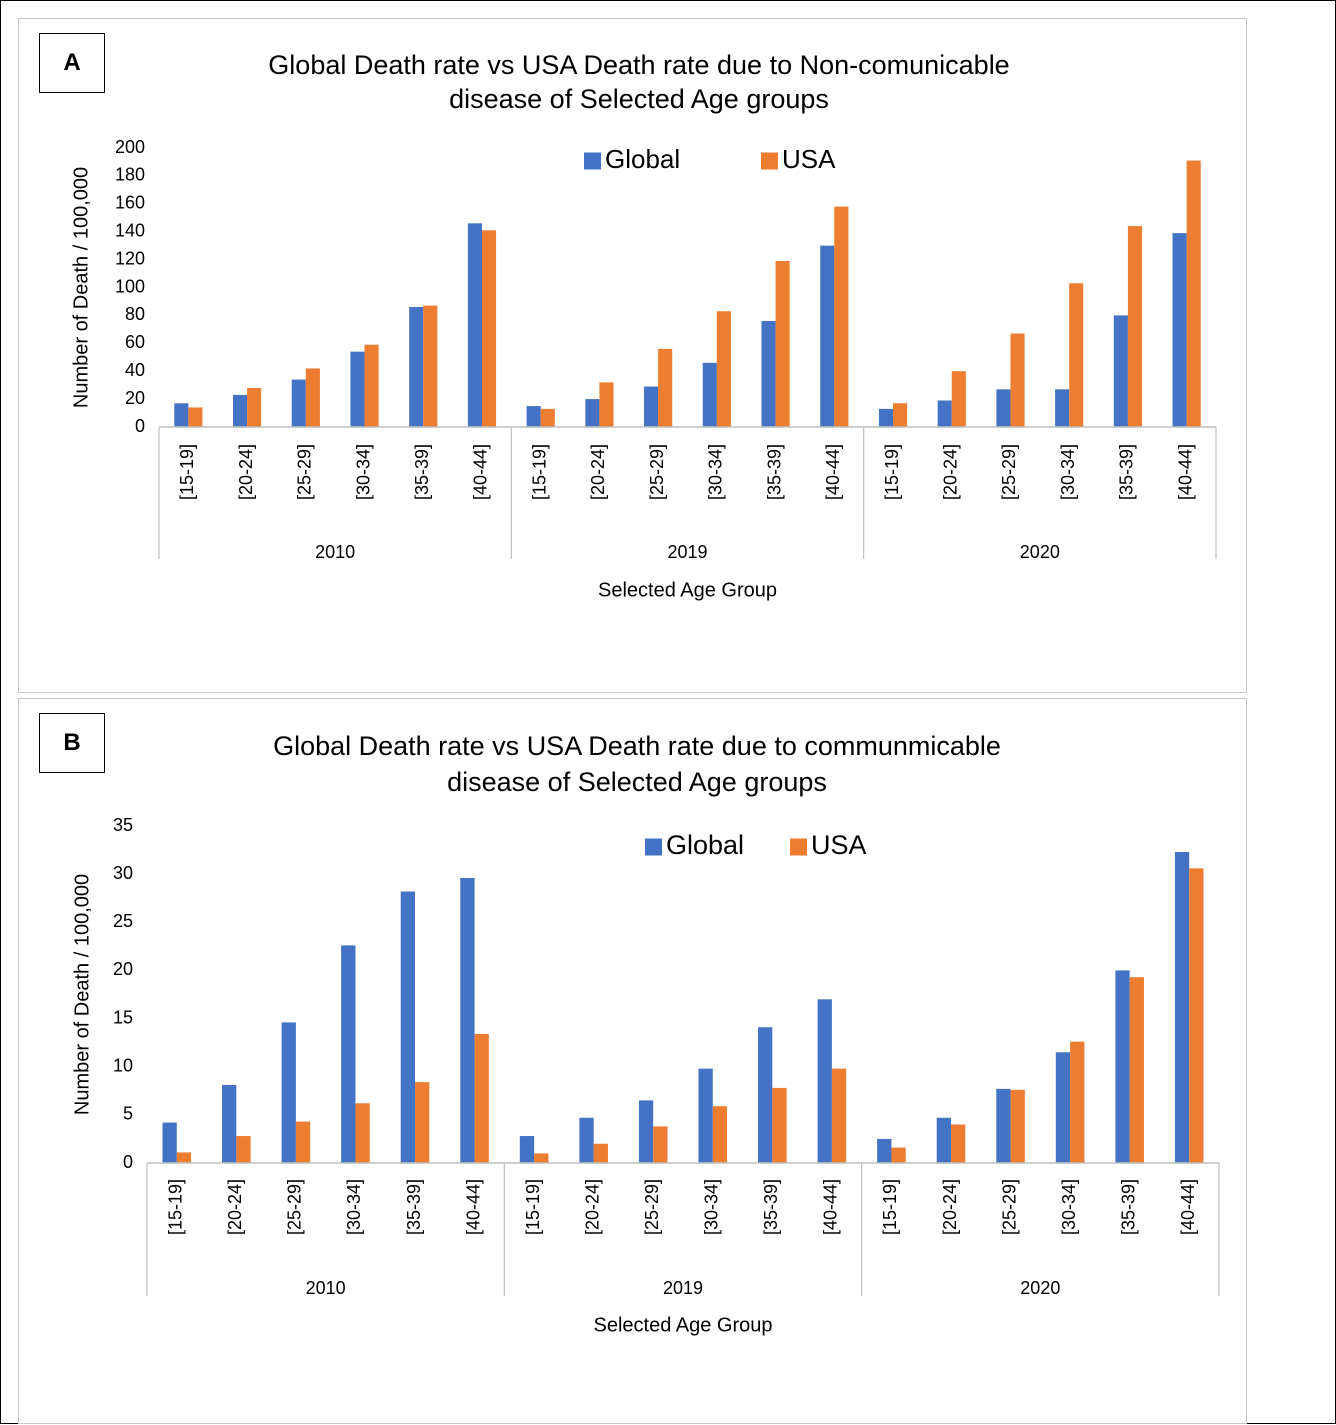 Image resolution: width=1336 pixels, height=1425 pixels. I want to click on y-tick-label: 15, so click(123, 1017).